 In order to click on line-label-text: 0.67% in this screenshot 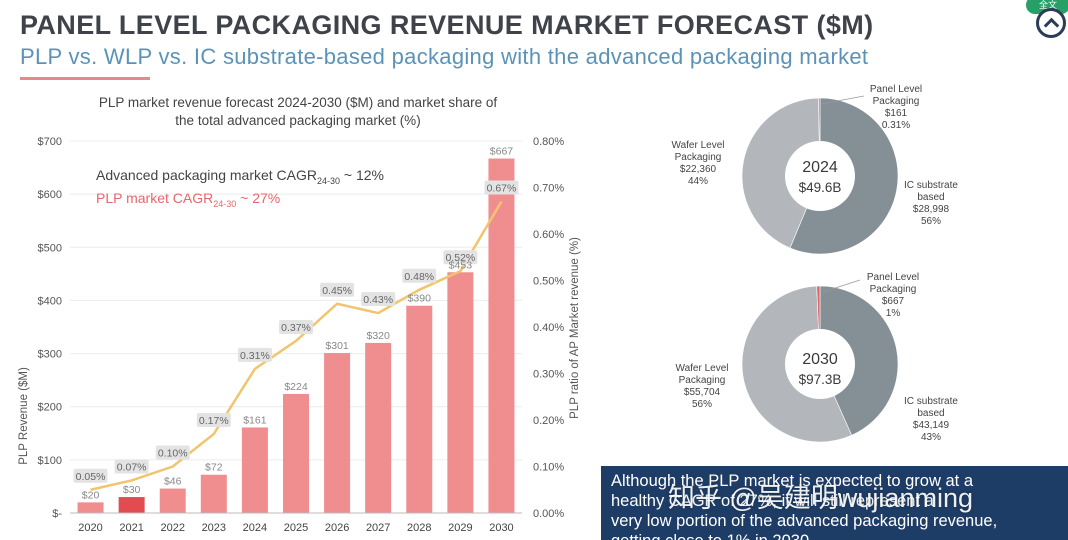, I will do `click(502, 188)`.